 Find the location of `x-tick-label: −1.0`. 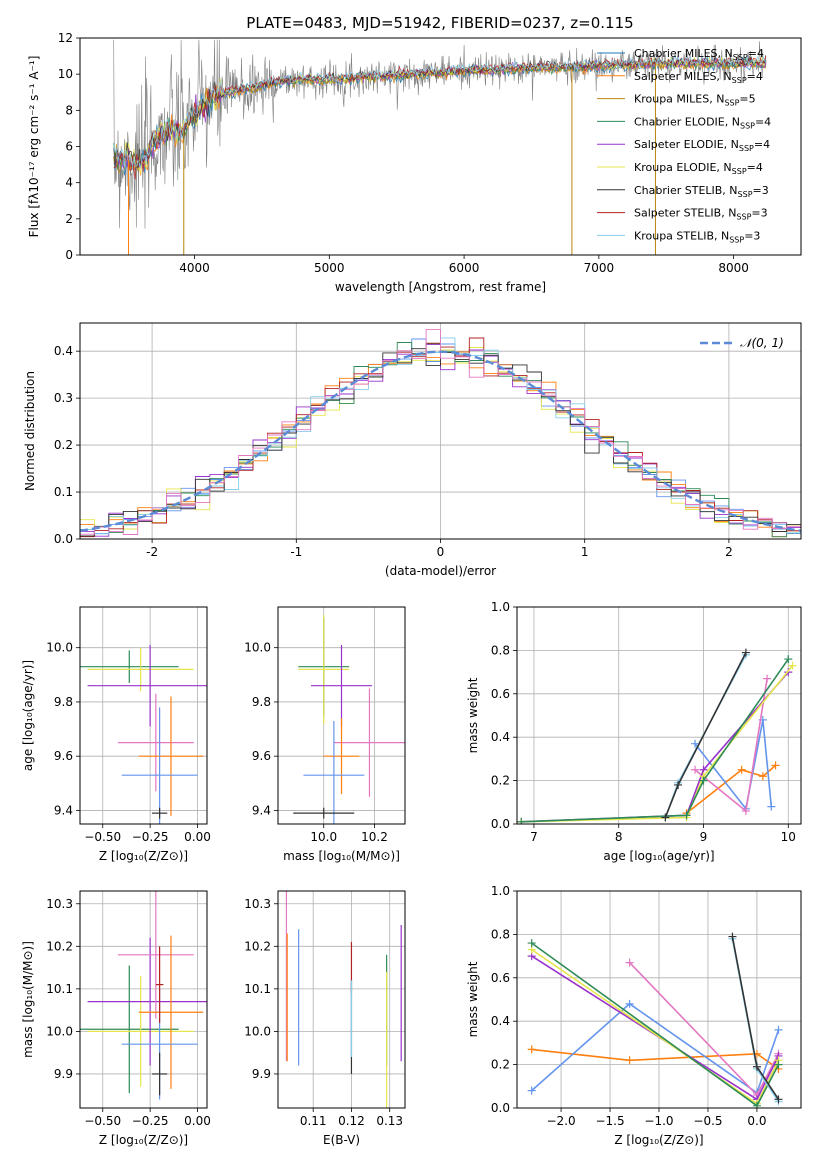

x-tick-label: −1.0 is located at coordinates (658, 1121).